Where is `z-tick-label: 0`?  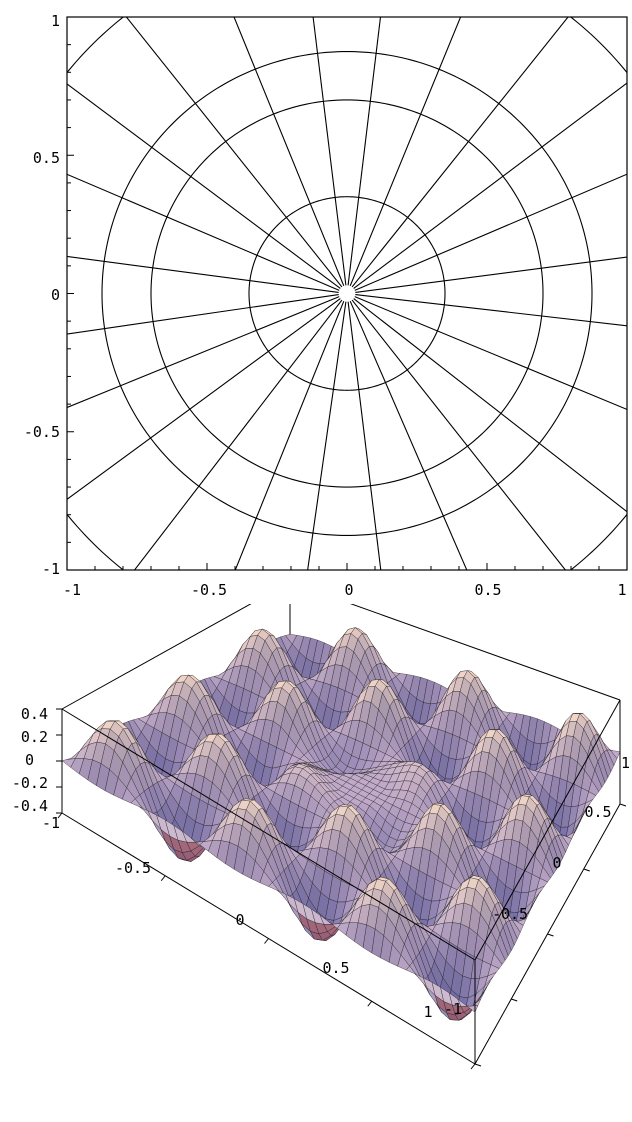 z-tick-label: 0 is located at coordinates (29, 760).